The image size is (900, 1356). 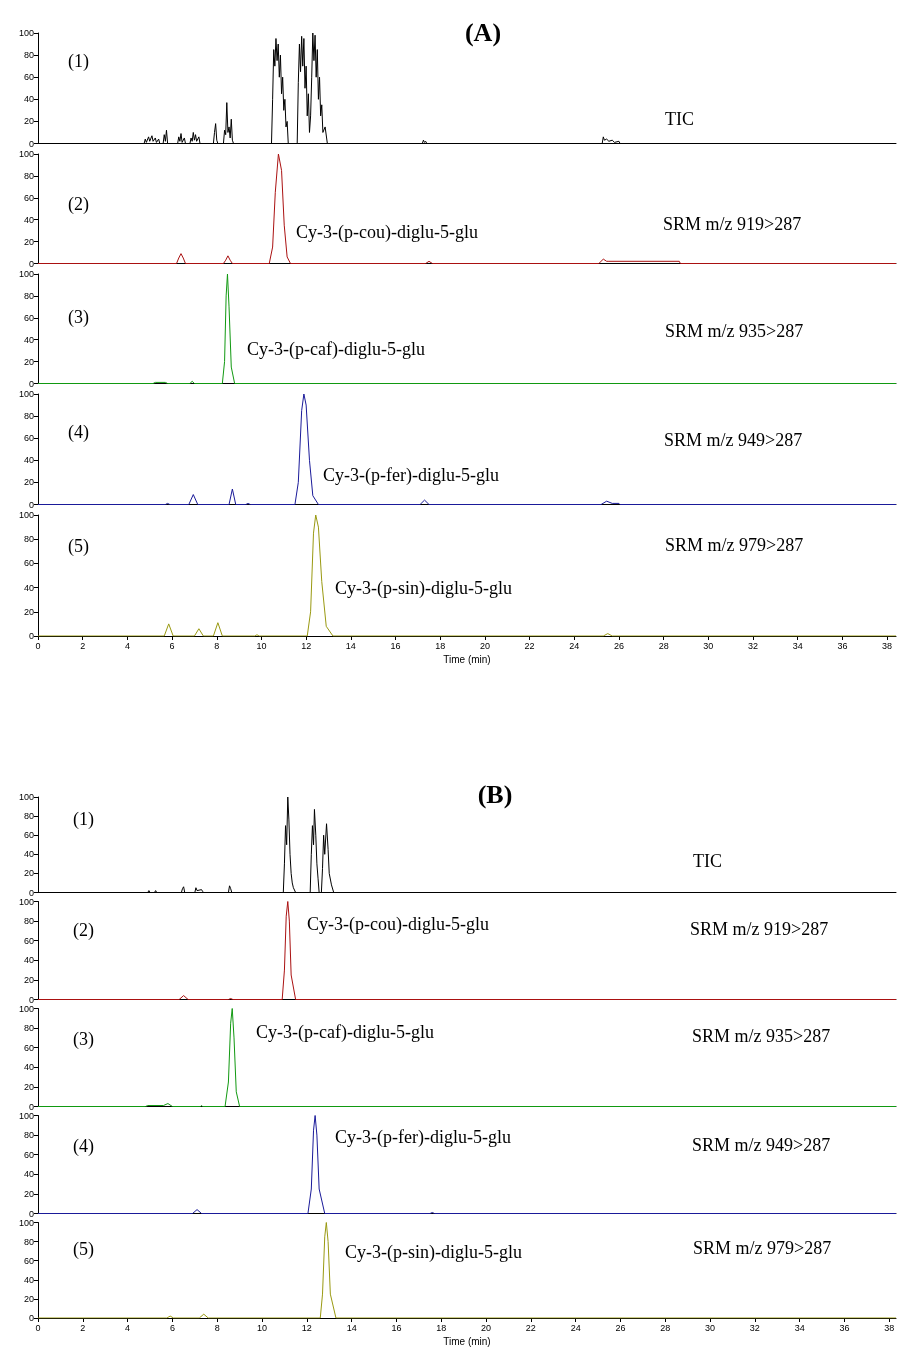 I want to click on x-axis-title: Time (min), so click(x=467, y=660).